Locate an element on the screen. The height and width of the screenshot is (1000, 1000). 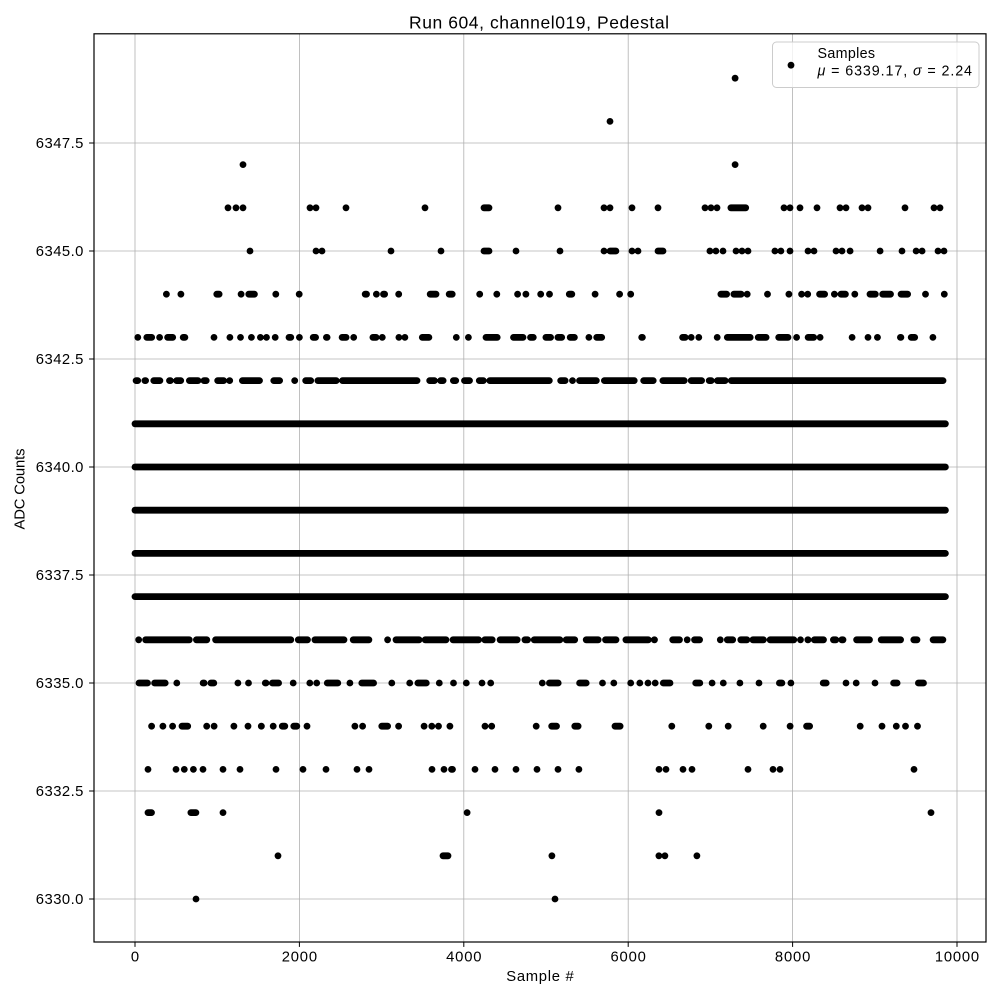
svg-text: μ = 6339.17, σ = 2.24 is located at coordinates (895, 72).